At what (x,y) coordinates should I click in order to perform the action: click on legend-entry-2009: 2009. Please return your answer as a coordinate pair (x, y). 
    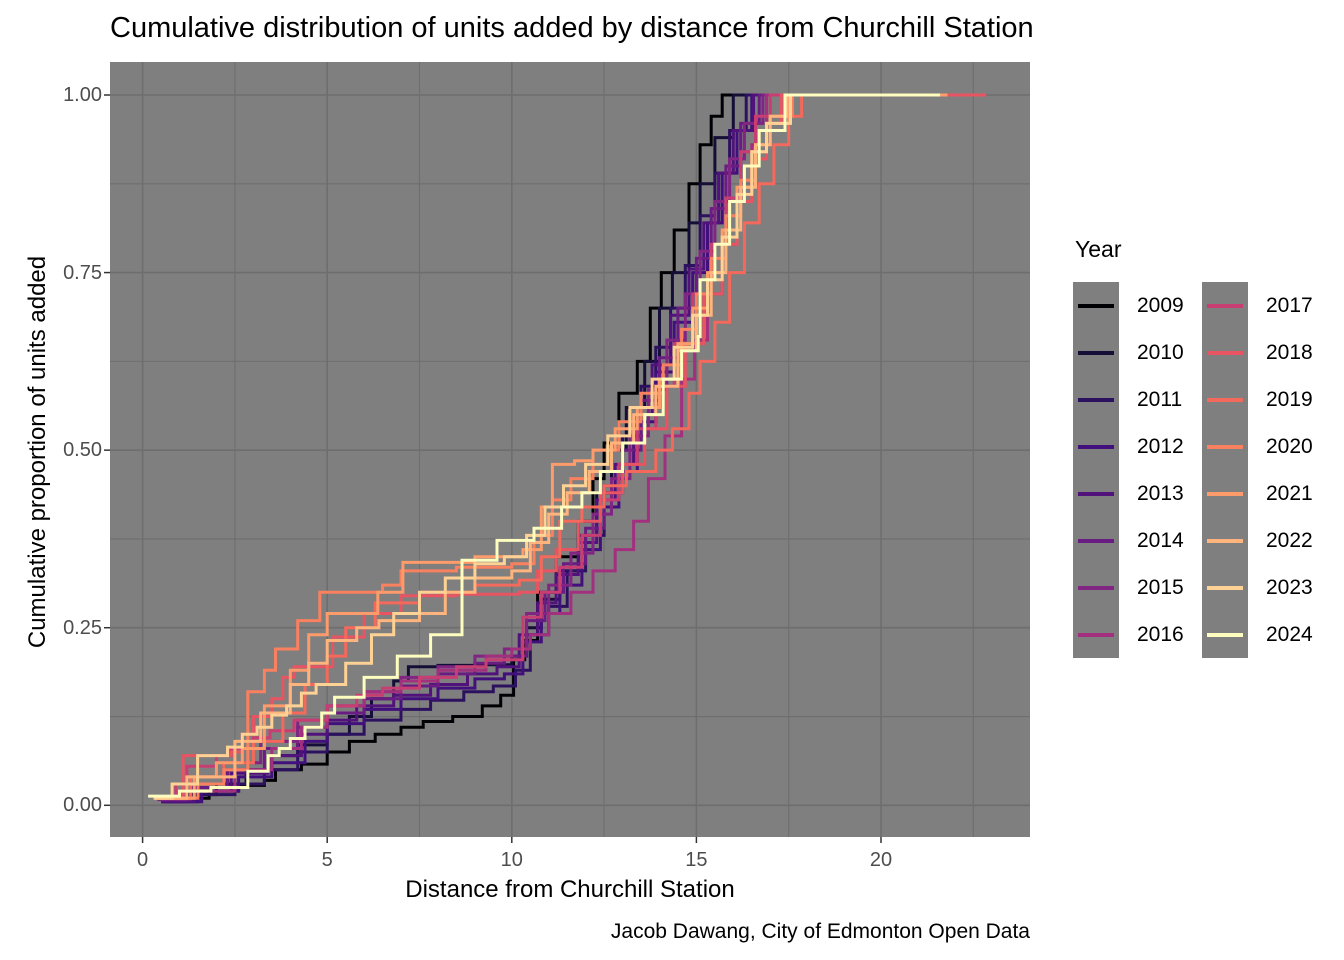
    Looking at the image, I should click on (1137, 305).